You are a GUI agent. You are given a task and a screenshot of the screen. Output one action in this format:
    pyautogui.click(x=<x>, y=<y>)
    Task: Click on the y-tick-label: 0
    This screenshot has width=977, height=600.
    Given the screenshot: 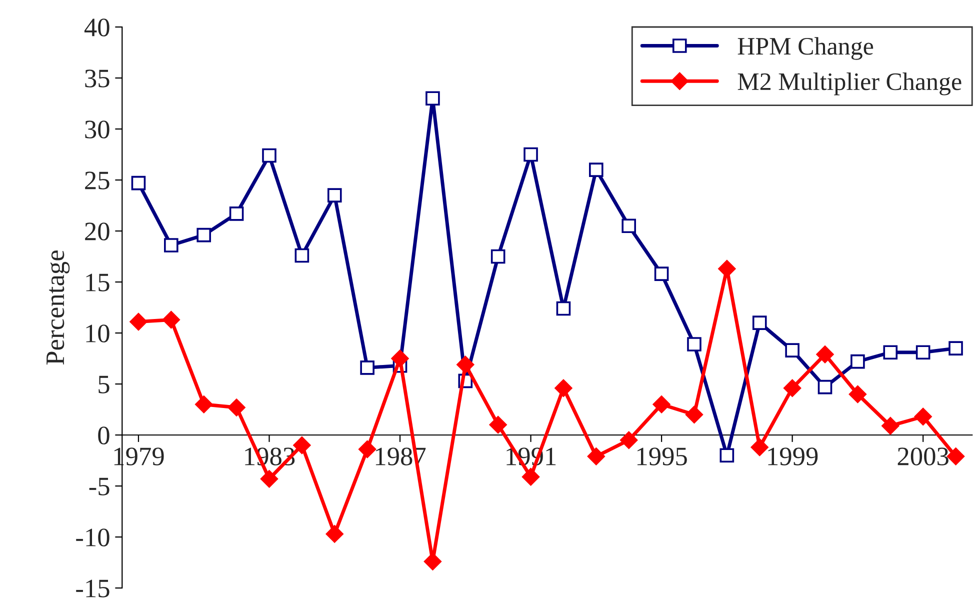 What is the action you would take?
    pyautogui.click(x=104, y=435)
    